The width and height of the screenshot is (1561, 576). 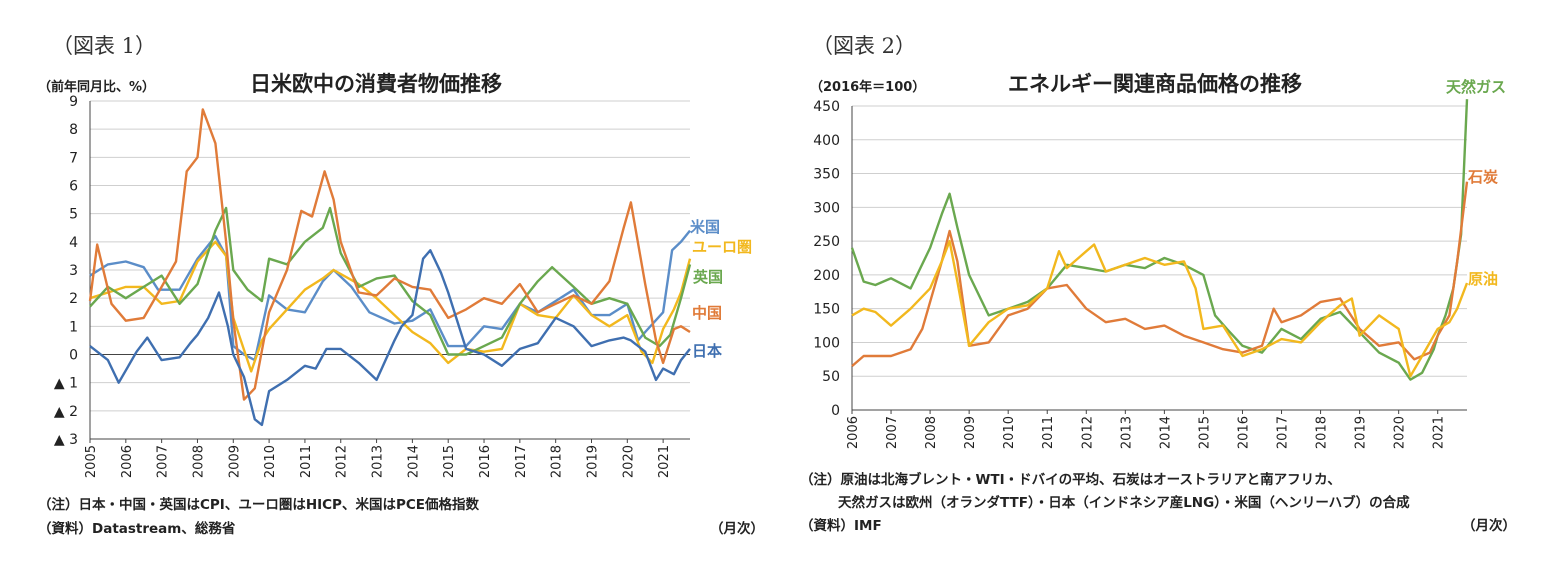 I want to click on legend-label-1: 米国, so click(x=705, y=227).